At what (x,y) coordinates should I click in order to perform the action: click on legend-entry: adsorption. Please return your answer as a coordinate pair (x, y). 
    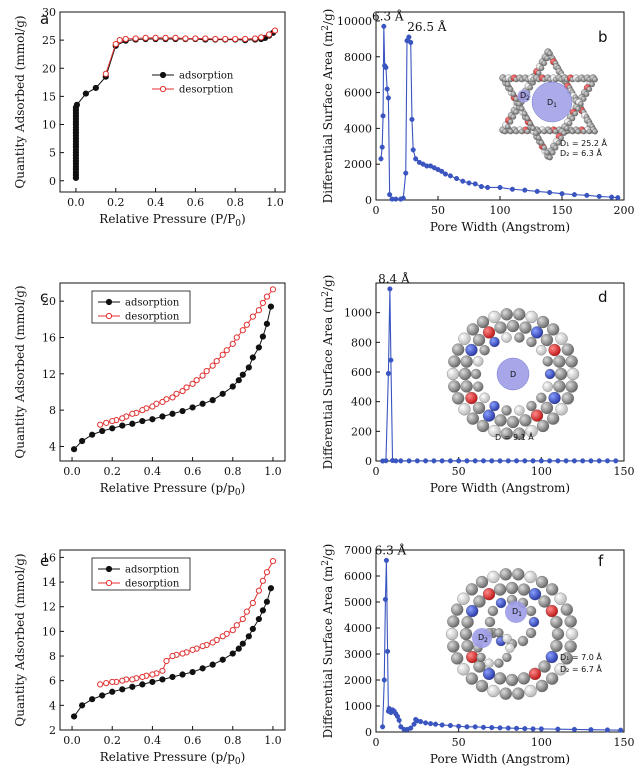
    Looking at the image, I should click on (152, 570).